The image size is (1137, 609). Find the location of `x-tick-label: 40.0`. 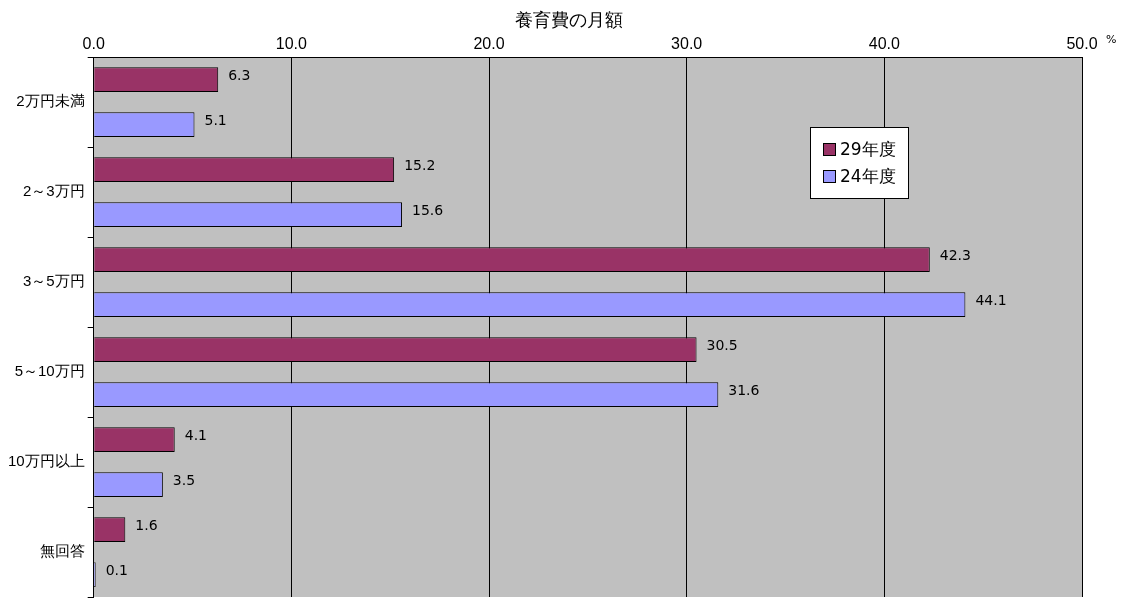

x-tick-label: 40.0 is located at coordinates (884, 44).